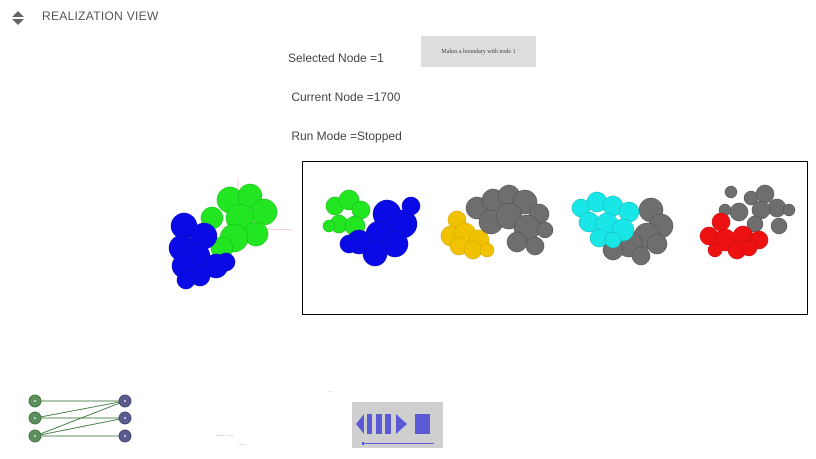 The height and width of the screenshot is (459, 816). What do you see at coordinates (344, 97) in the screenshot?
I see `current-node-status: Current Node =1700` at bounding box center [344, 97].